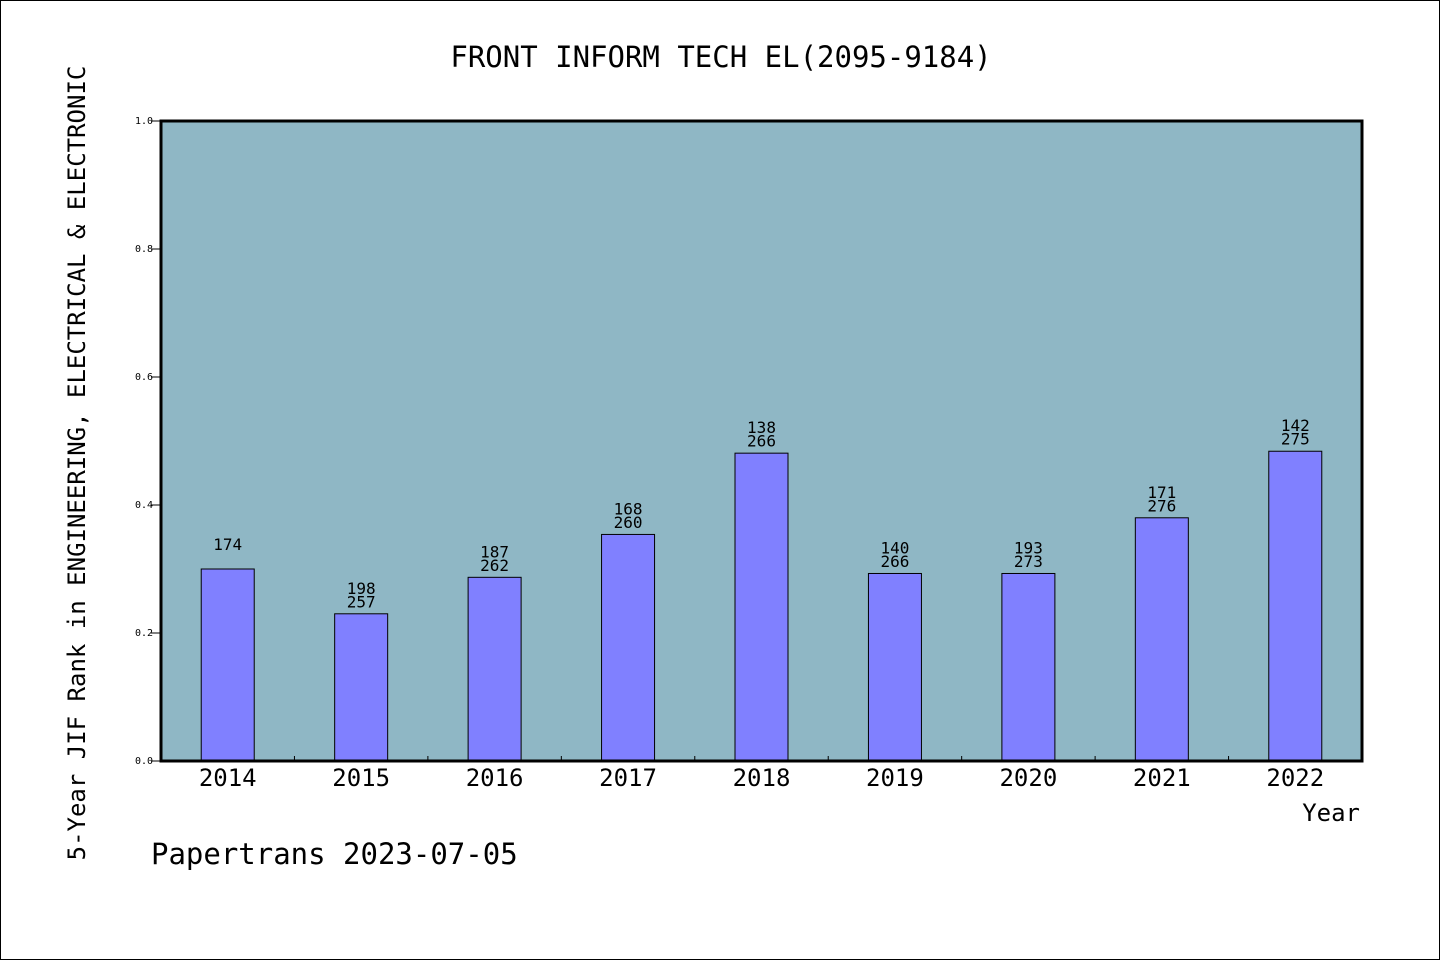  I want to click on bar-2015, so click(361, 687).